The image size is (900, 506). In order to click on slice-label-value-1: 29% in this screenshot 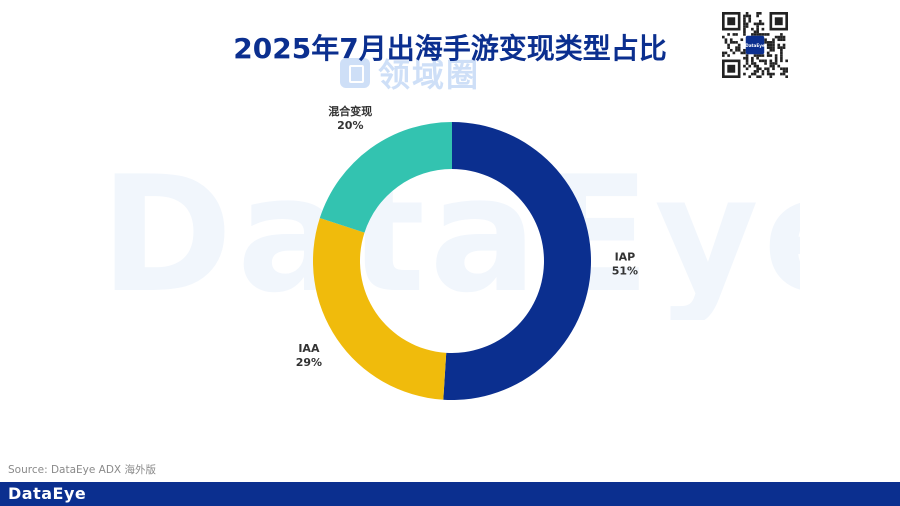, I will do `click(309, 362)`.